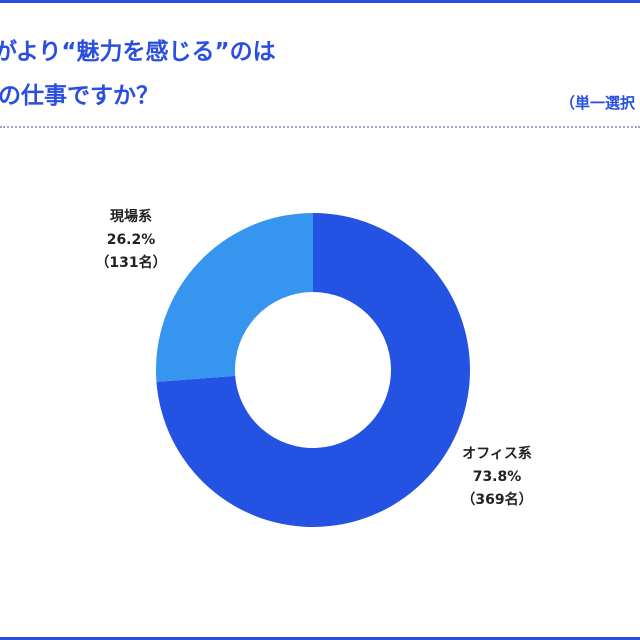 The width and height of the screenshot is (640, 640). I want to click on selection-note: （単一選択, so click(598, 103).